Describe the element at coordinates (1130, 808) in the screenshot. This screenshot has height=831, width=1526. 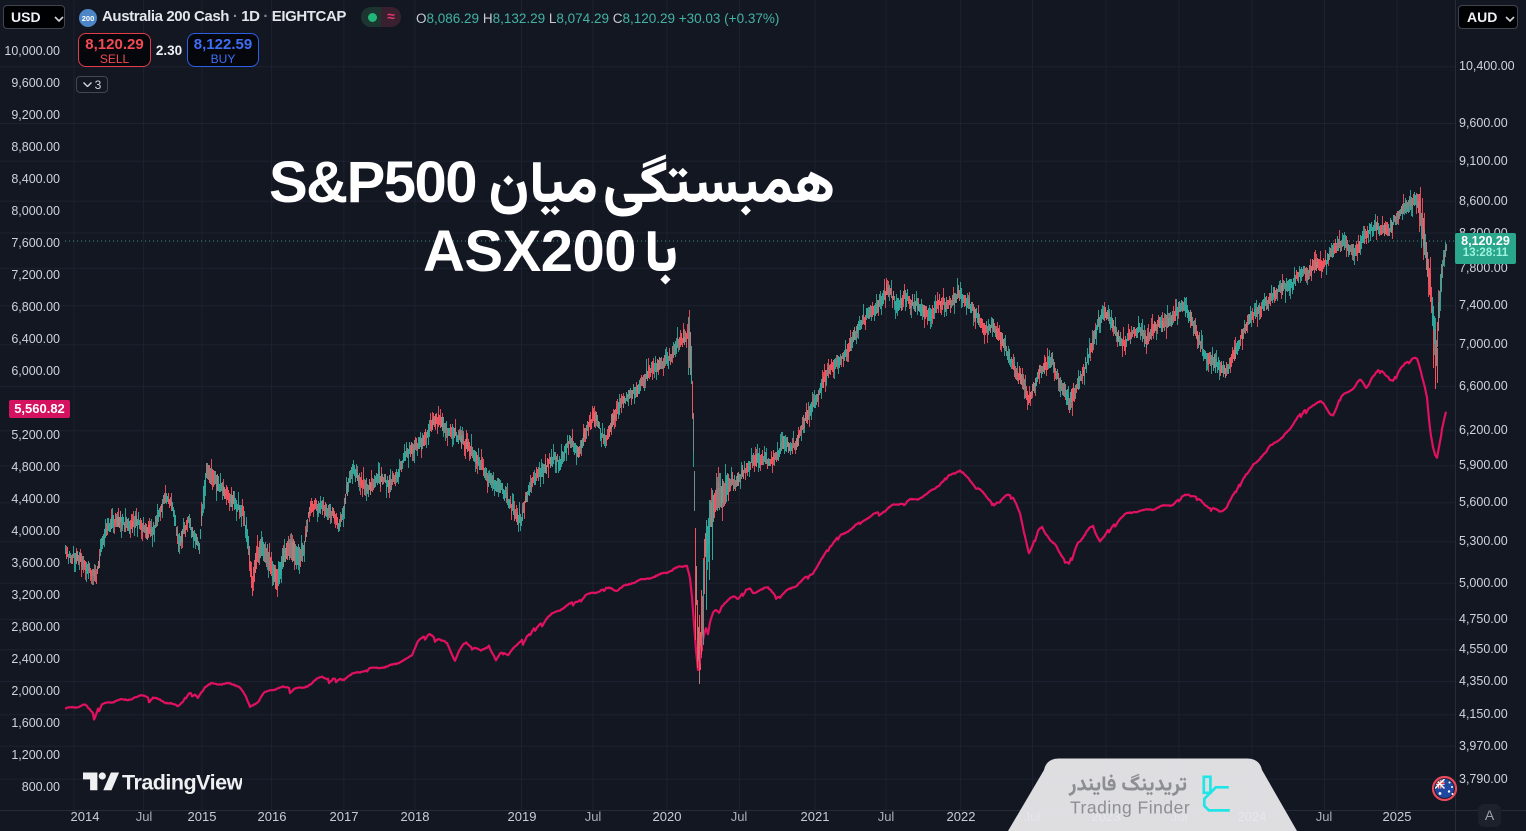
I see `svg-text: Trading Finder` at that location.